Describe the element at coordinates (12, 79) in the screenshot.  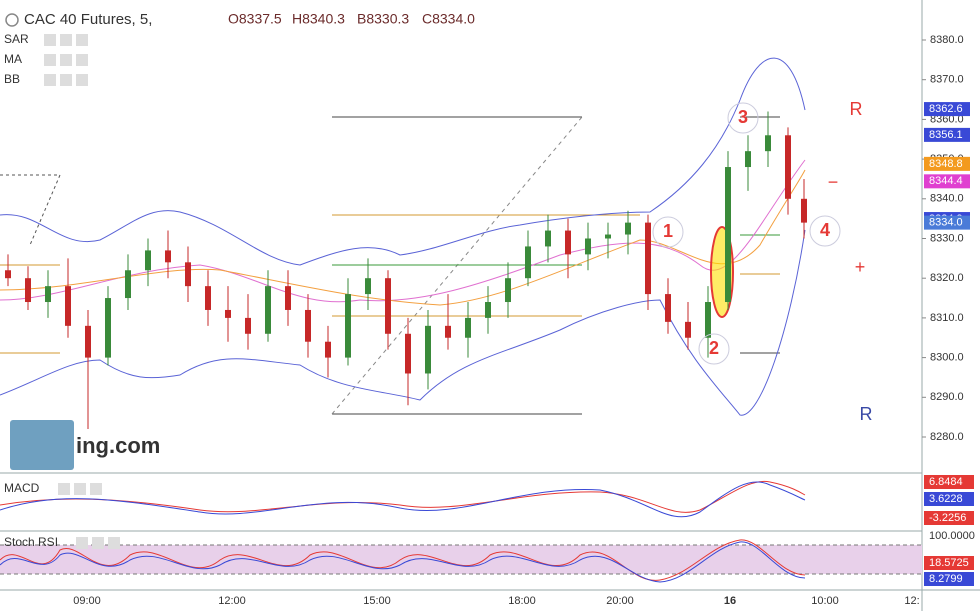
I see `indicator-label: BB` at that location.